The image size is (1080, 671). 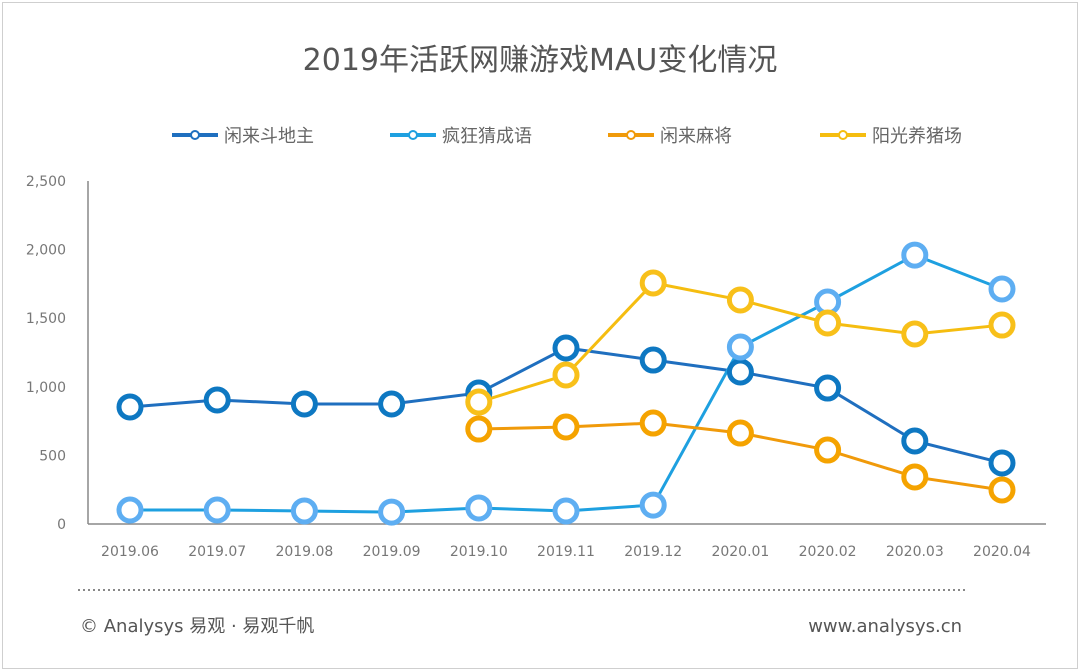 What do you see at coordinates (61, 525) in the screenshot?
I see `y-tick-label: 0` at bounding box center [61, 525].